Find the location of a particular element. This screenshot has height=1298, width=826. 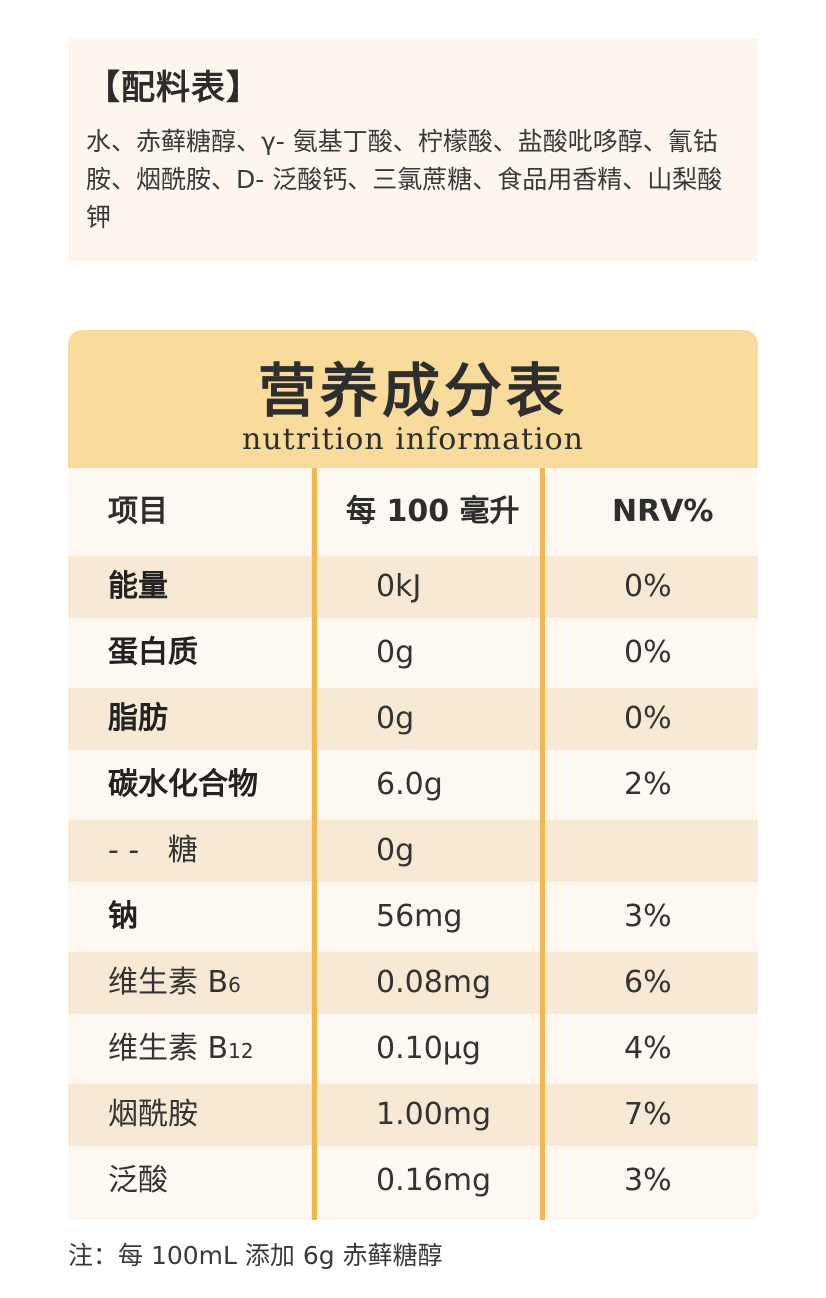

header-item: 项目 is located at coordinates (138, 511).